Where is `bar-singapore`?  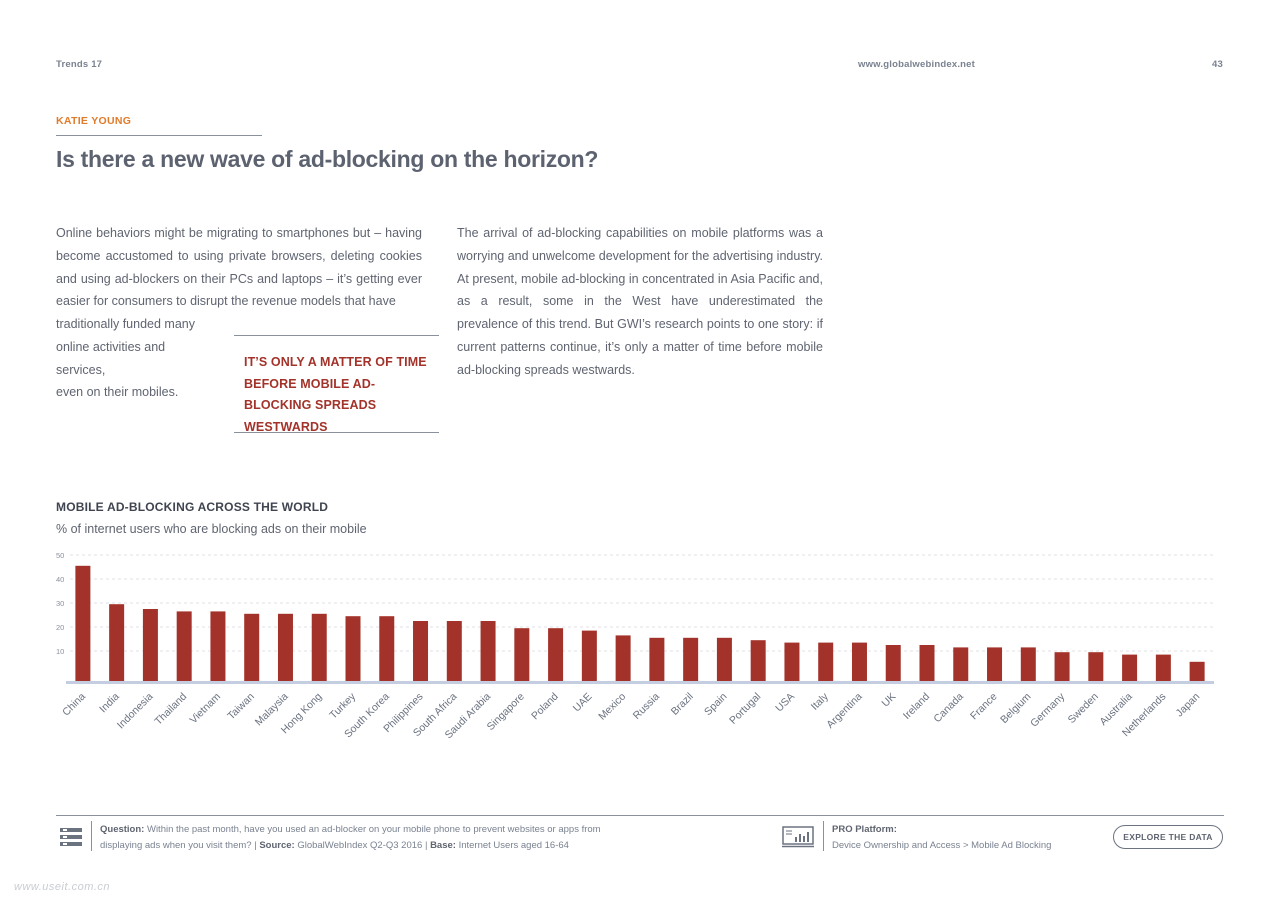 bar-singapore is located at coordinates (522, 654).